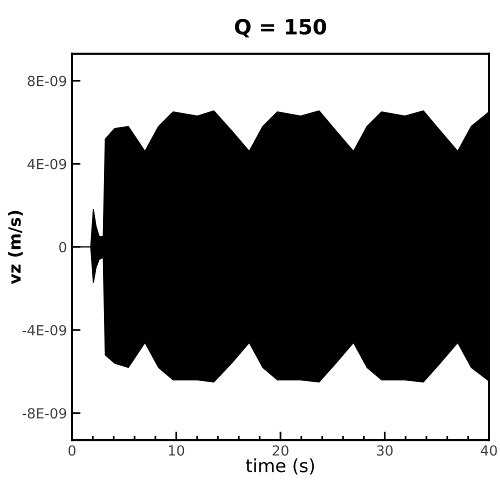  I want to click on x-tick-label: 0, so click(72, 450).